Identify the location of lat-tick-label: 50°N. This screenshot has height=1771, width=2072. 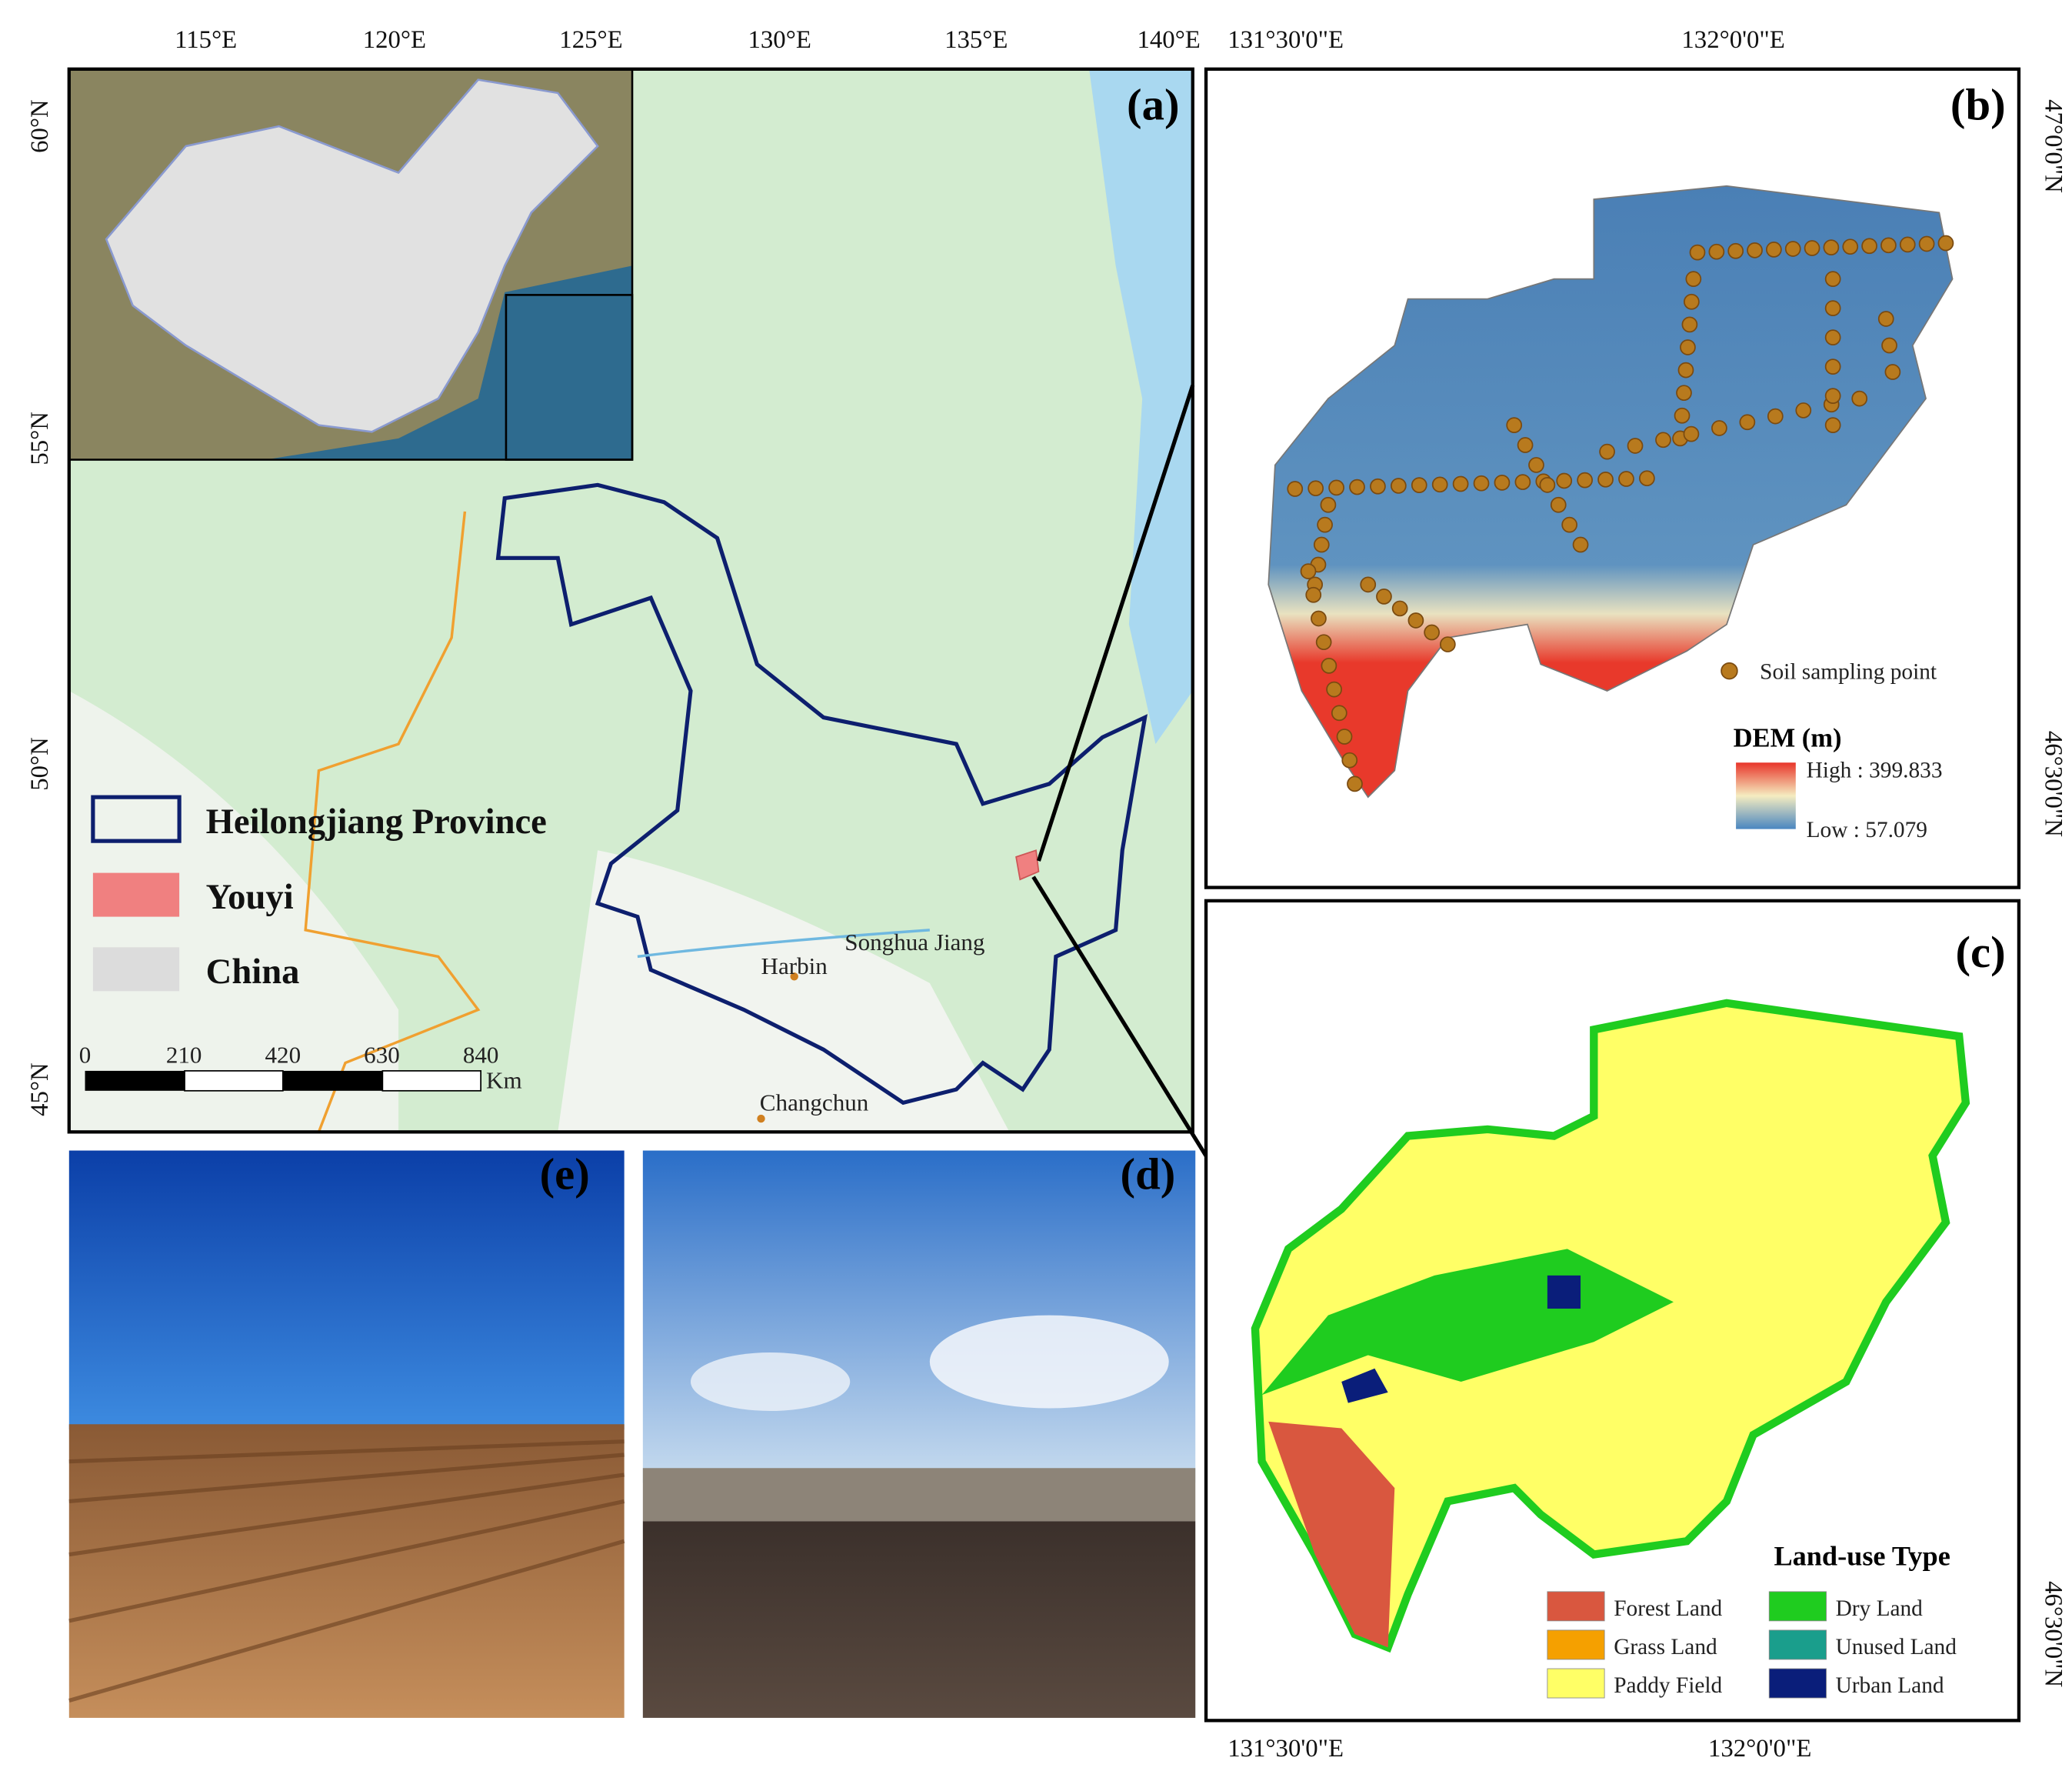
(40, 764).